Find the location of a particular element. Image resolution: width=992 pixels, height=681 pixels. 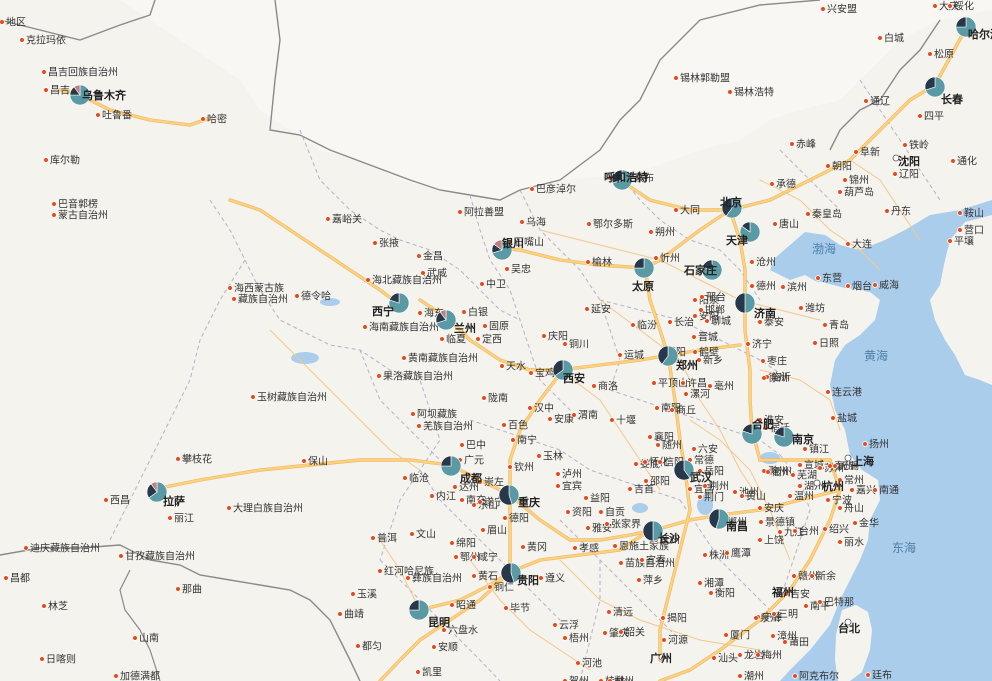

pie-marker-taiyuan is located at coordinates (644, 268).